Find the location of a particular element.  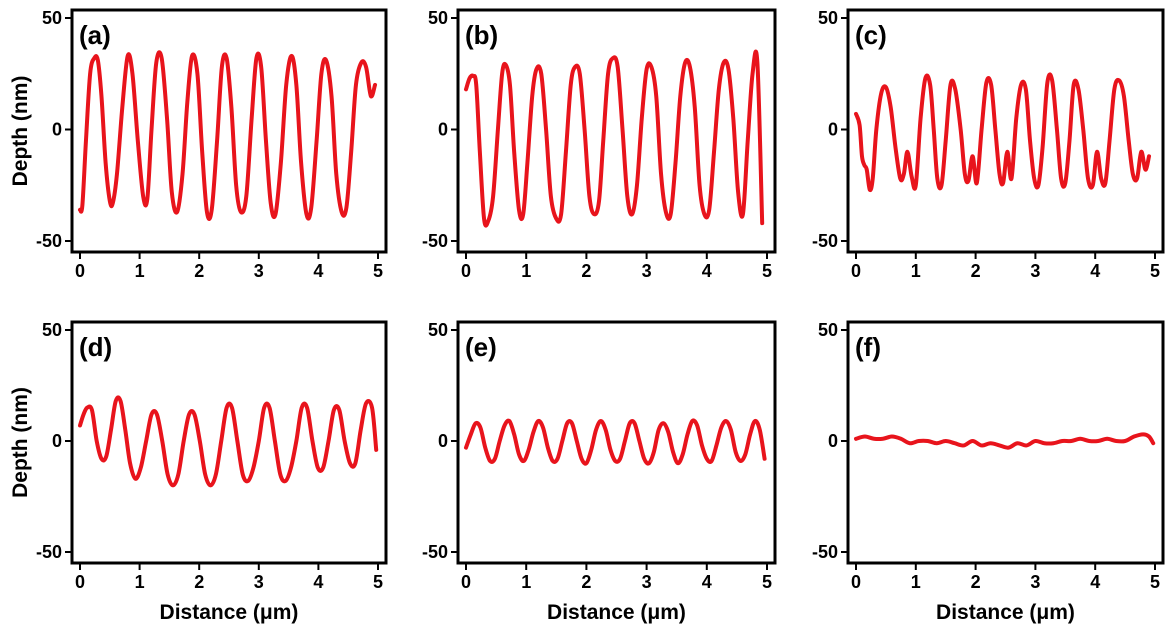

panel-f-label: (f) is located at coordinates (868, 347).